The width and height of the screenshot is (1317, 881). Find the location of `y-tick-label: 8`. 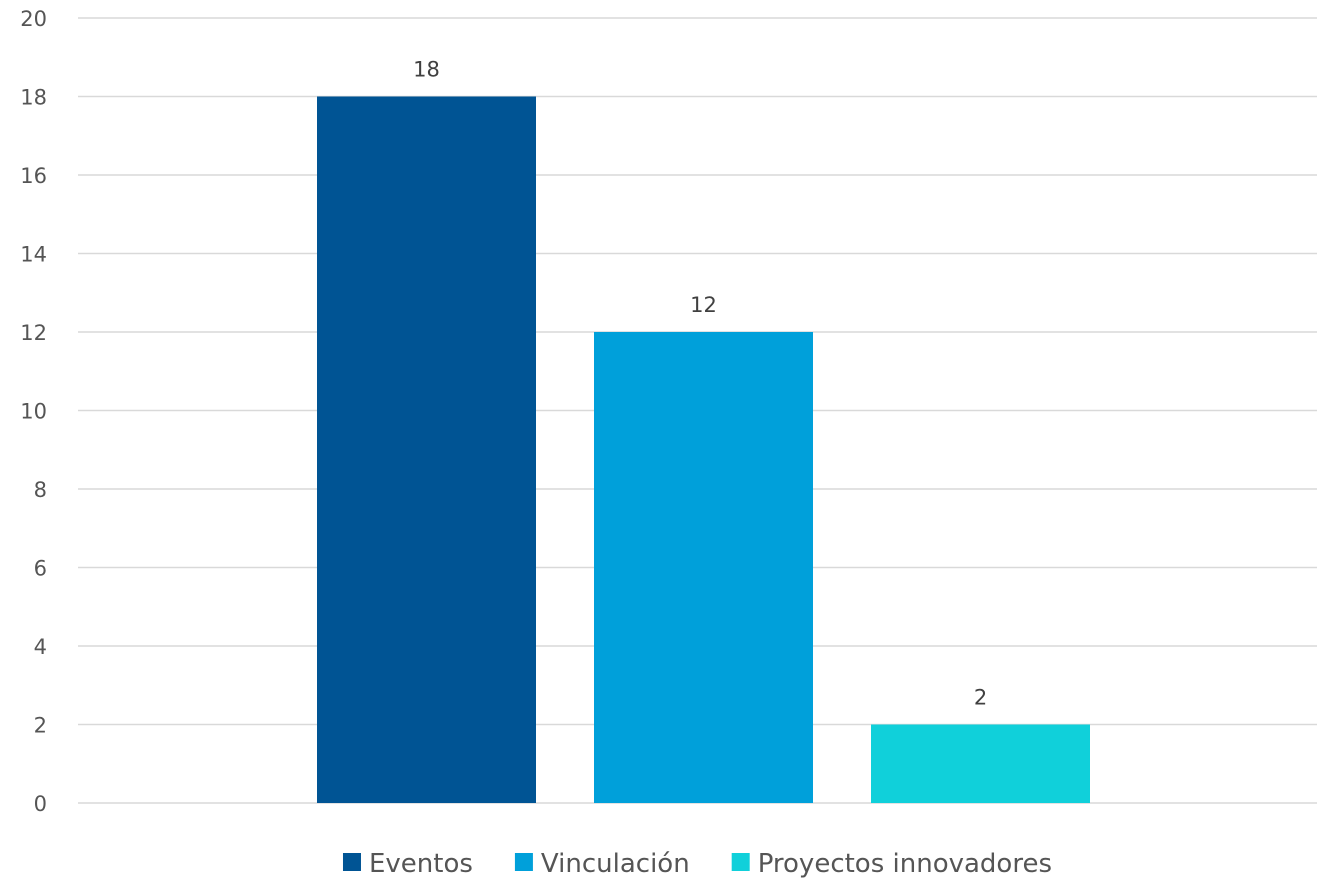

y-tick-label: 8 is located at coordinates (40, 490).